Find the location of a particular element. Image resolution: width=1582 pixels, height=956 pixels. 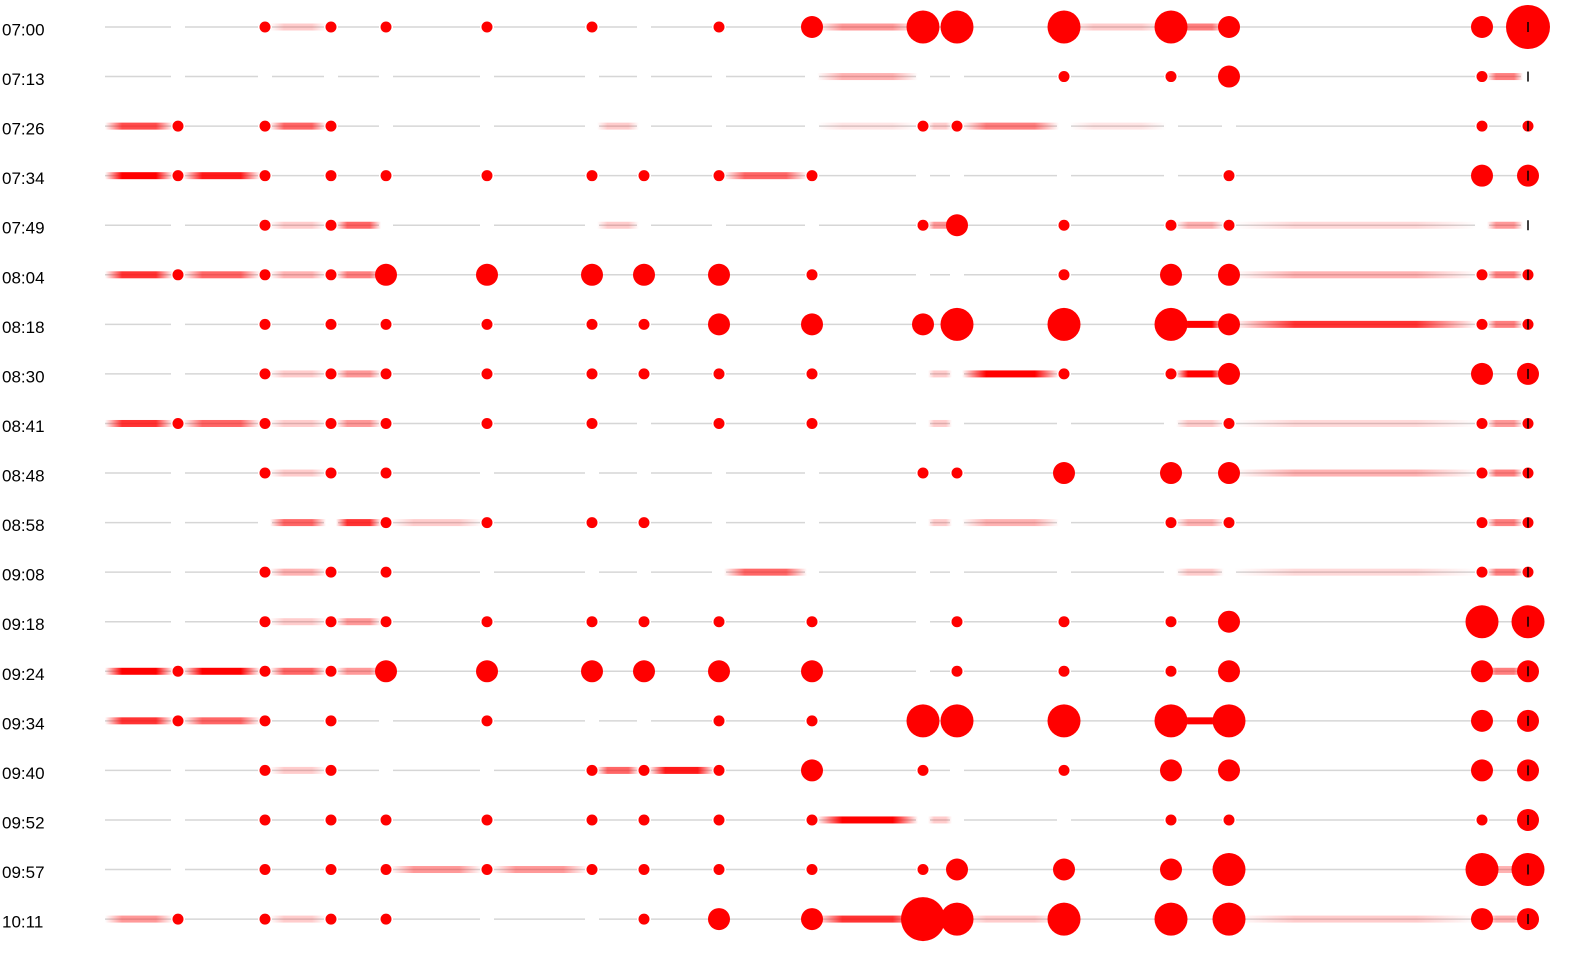

row-label: 09:08 is located at coordinates (23, 575).